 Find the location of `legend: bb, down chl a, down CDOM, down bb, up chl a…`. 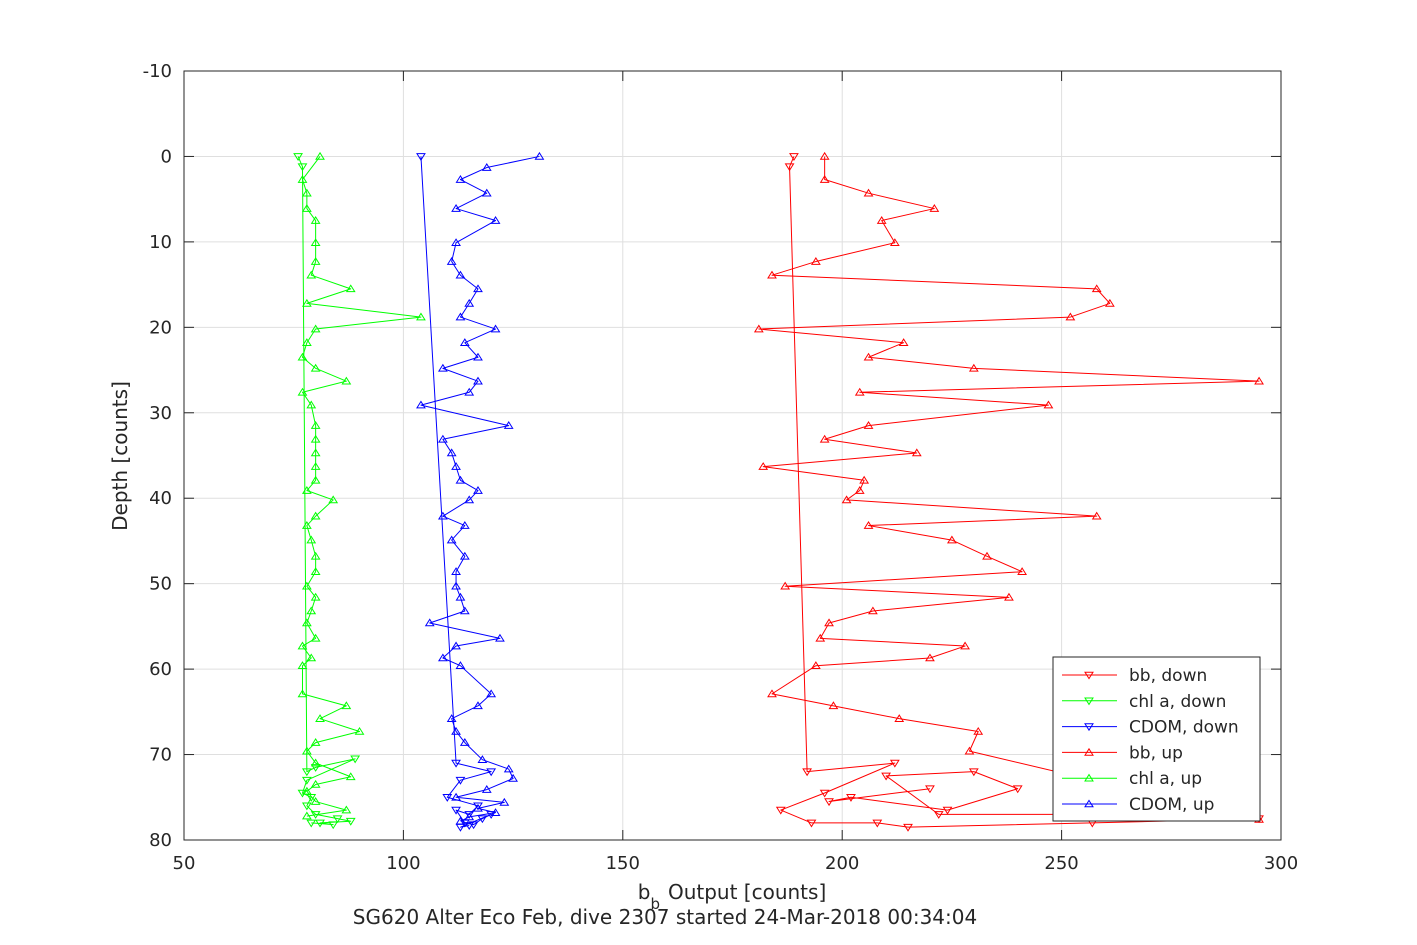

legend: bb, down chl a, down CDOM, down bb, up chl a… is located at coordinates (1156, 739).